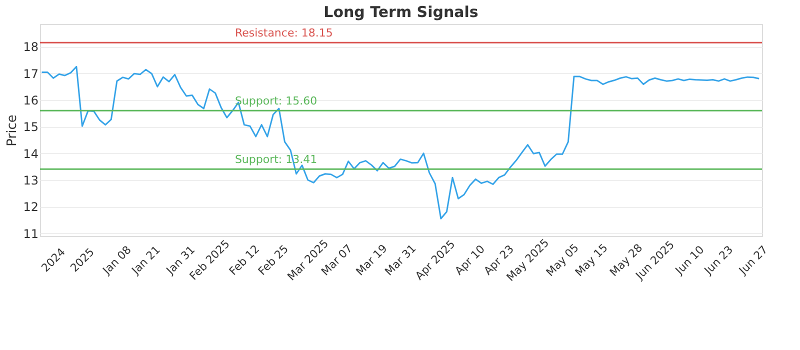 This screenshot has width=800, height=350. I want to click on ref-line-label: Support: 15.60, so click(276, 101).